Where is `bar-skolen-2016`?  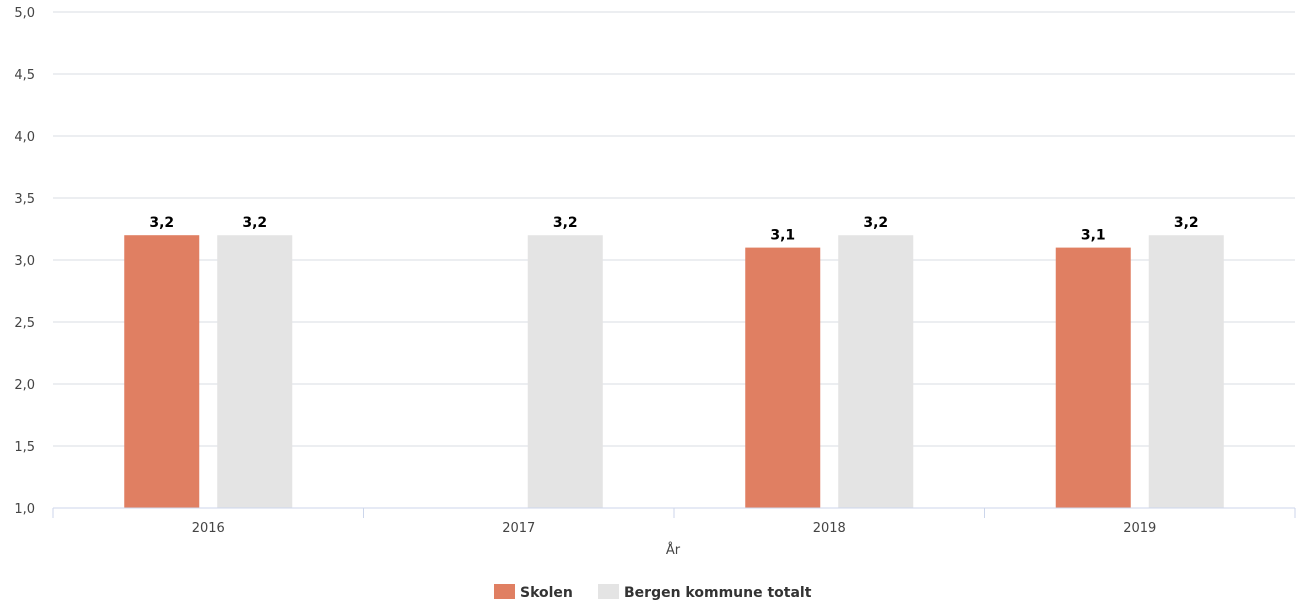 bar-skolen-2016 is located at coordinates (162, 371).